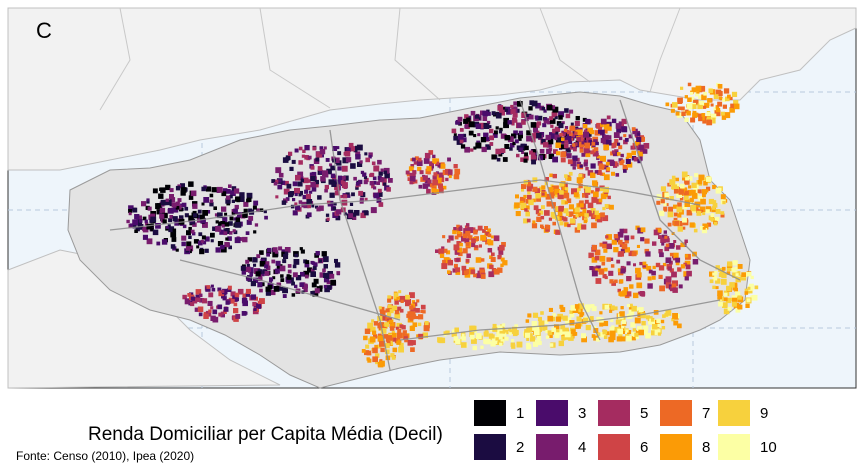 The width and height of the screenshot is (864, 475). I want to click on legend-item-10: 10, so click(747, 447).